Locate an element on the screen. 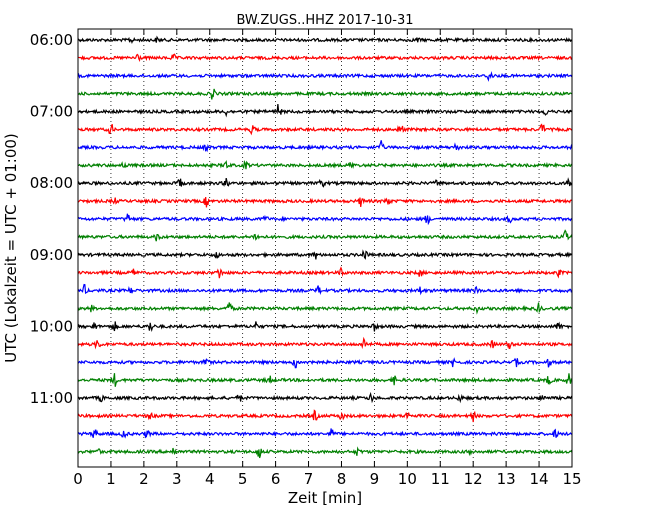 This screenshot has width=650, height=520. x-tick-label: 11 is located at coordinates (440, 479).